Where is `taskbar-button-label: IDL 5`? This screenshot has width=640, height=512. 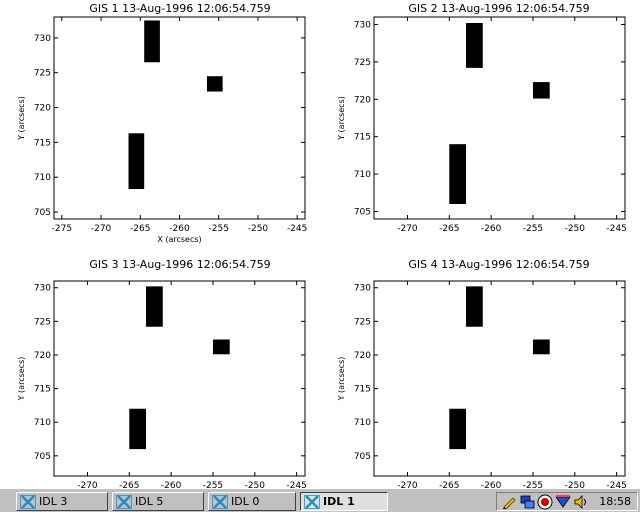 taskbar-button-label: IDL 5 is located at coordinates (149, 501).